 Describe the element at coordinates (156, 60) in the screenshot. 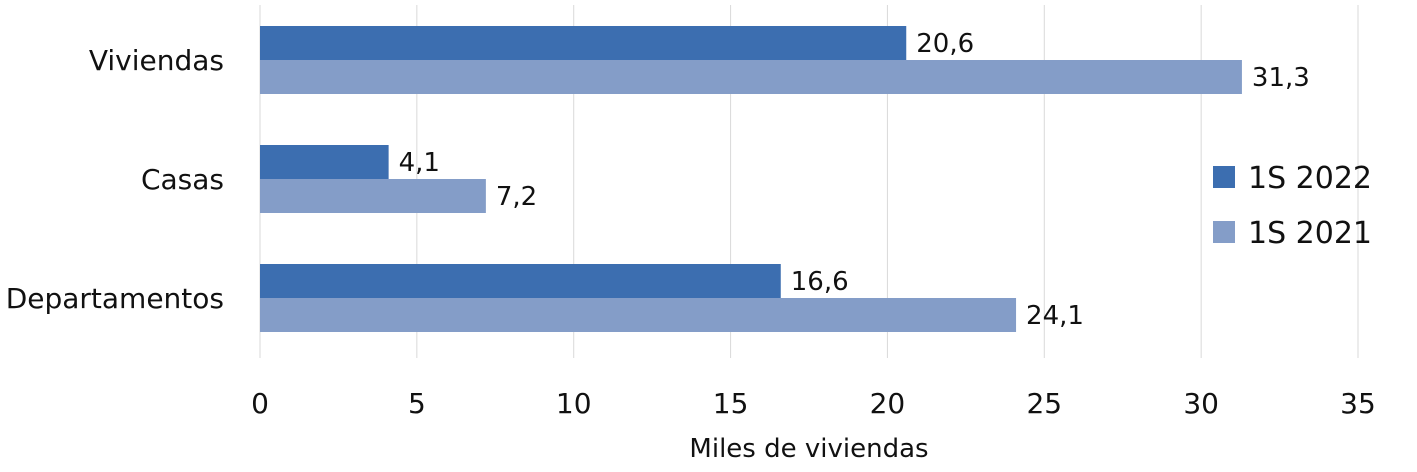

I see `category-label: Viviendas` at that location.